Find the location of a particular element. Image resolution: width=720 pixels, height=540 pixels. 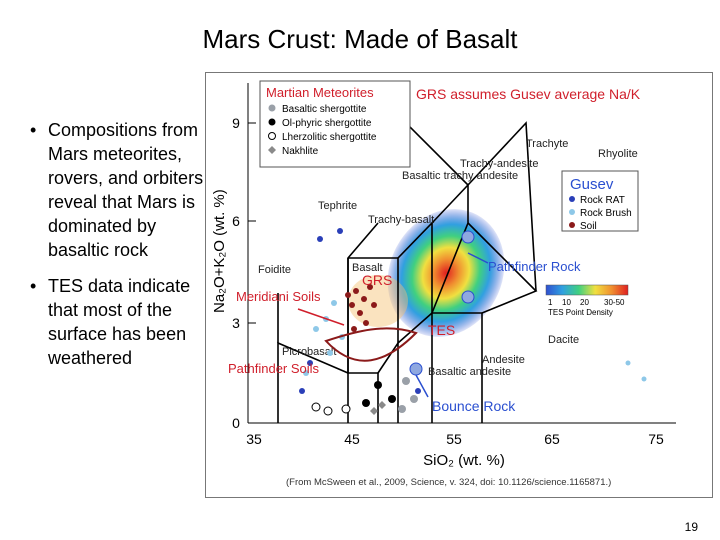

page-number: 19 is located at coordinates (691, 527).